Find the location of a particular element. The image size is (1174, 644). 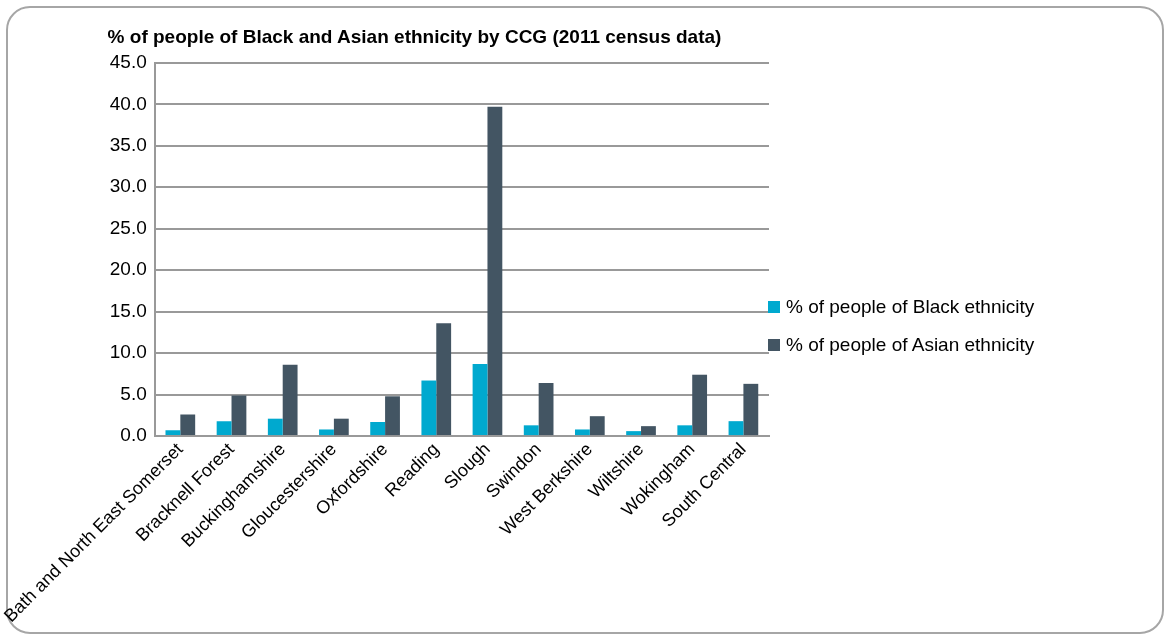

y-tick-label: 15.0 is located at coordinates (128, 310).